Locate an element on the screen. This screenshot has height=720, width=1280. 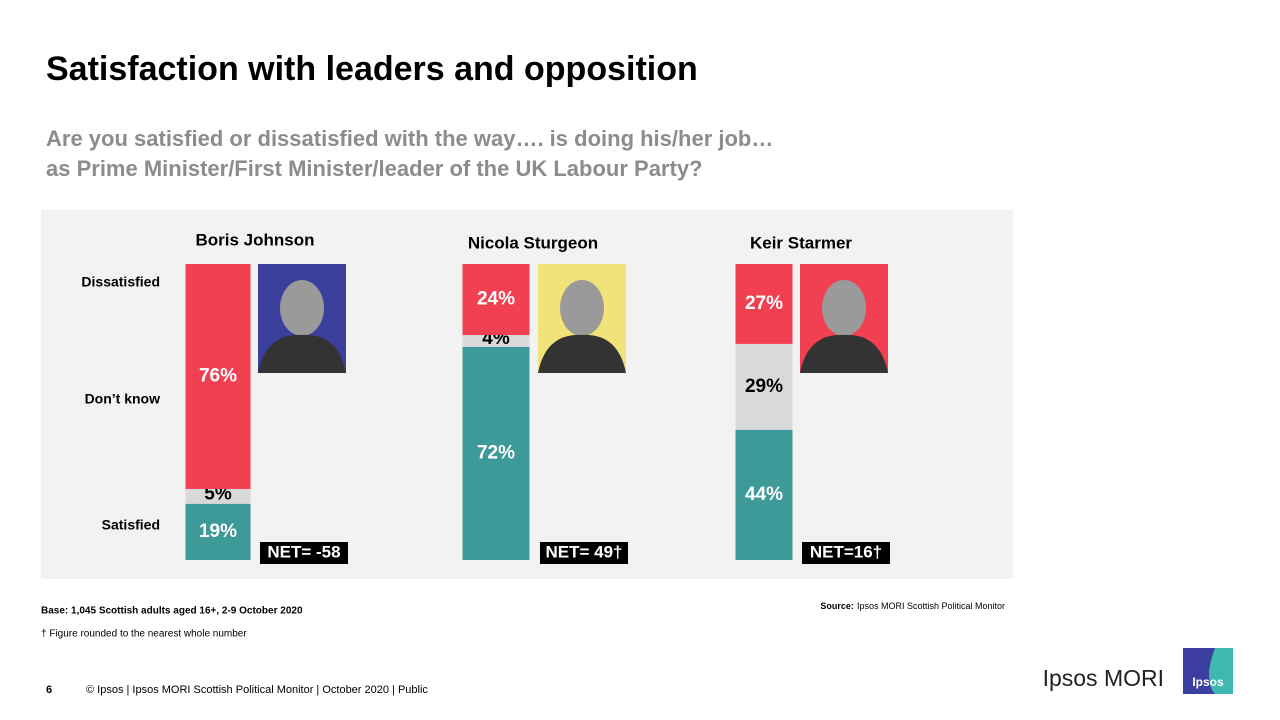
leader-name: Nicola Sturgeon is located at coordinates (533, 242).